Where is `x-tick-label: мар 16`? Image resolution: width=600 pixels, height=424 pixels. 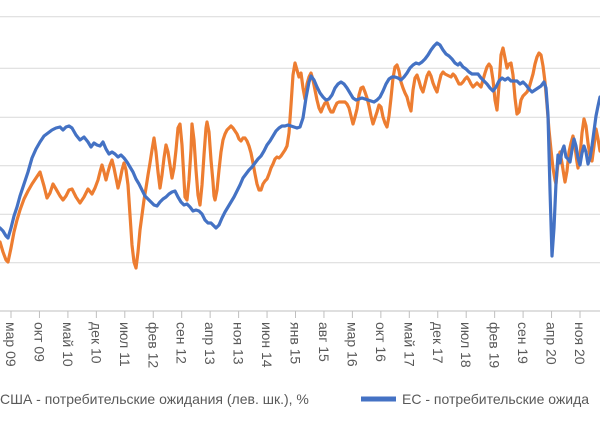
x-tick-label: мар 16 is located at coordinates (352, 344).